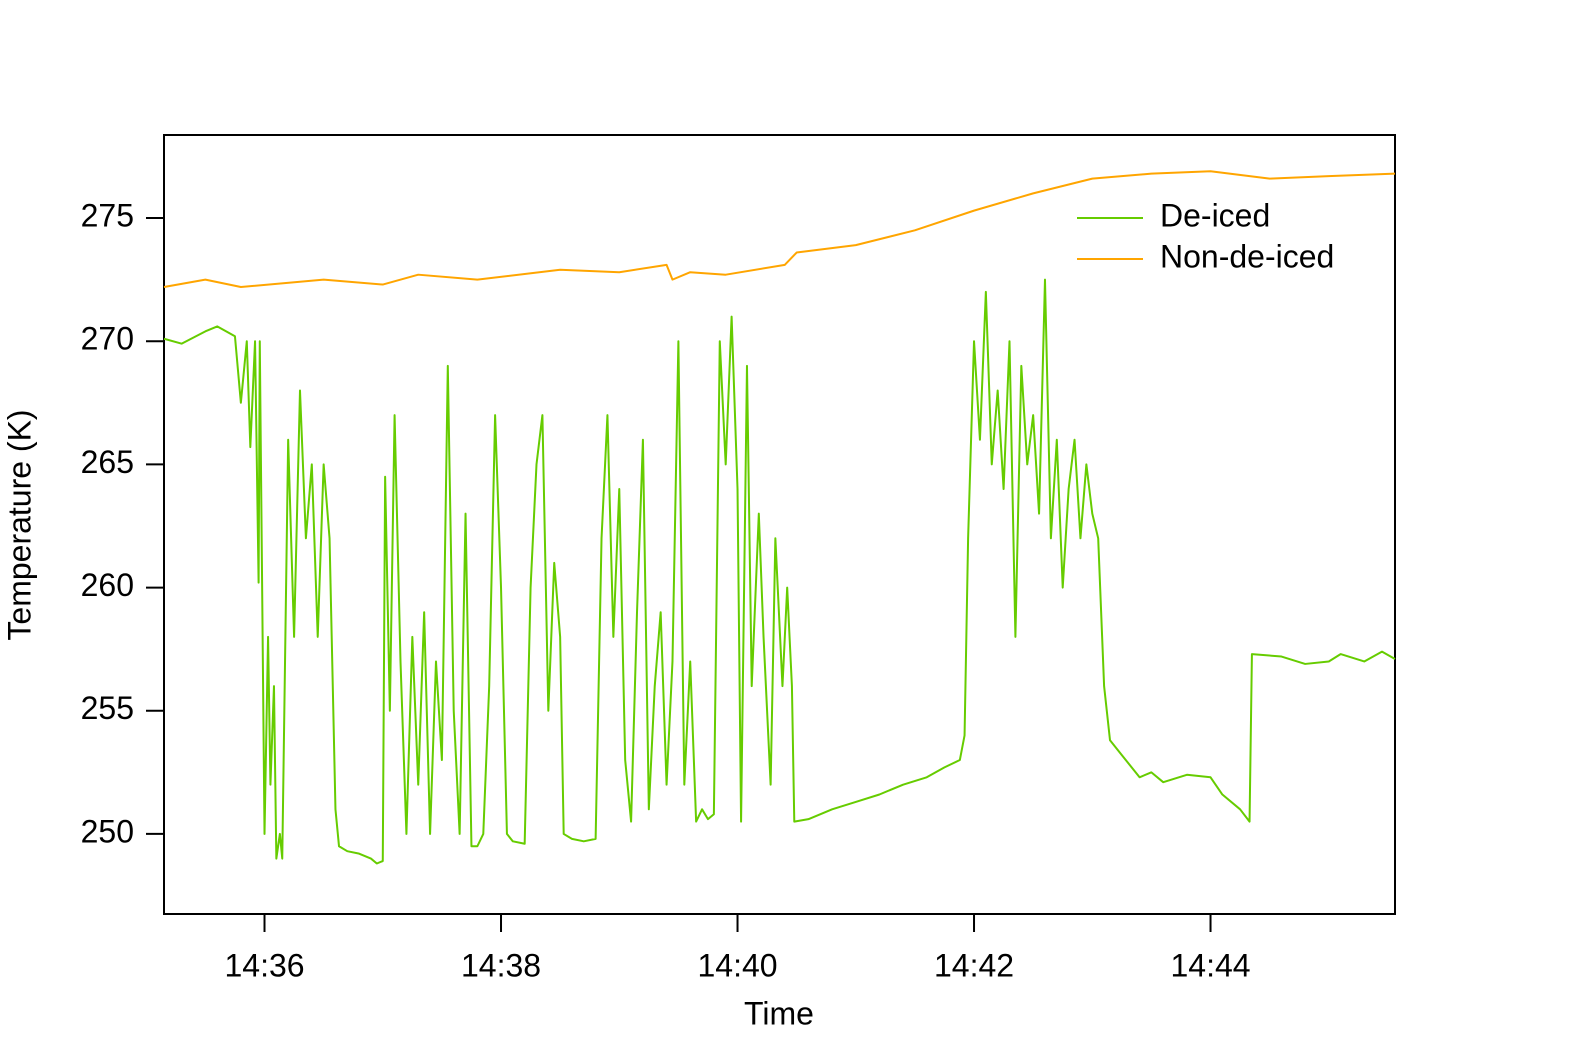 This screenshot has width=1588, height=1050. Describe the element at coordinates (501, 965) in the screenshot. I see `x-tick-label: 14:38` at that location.